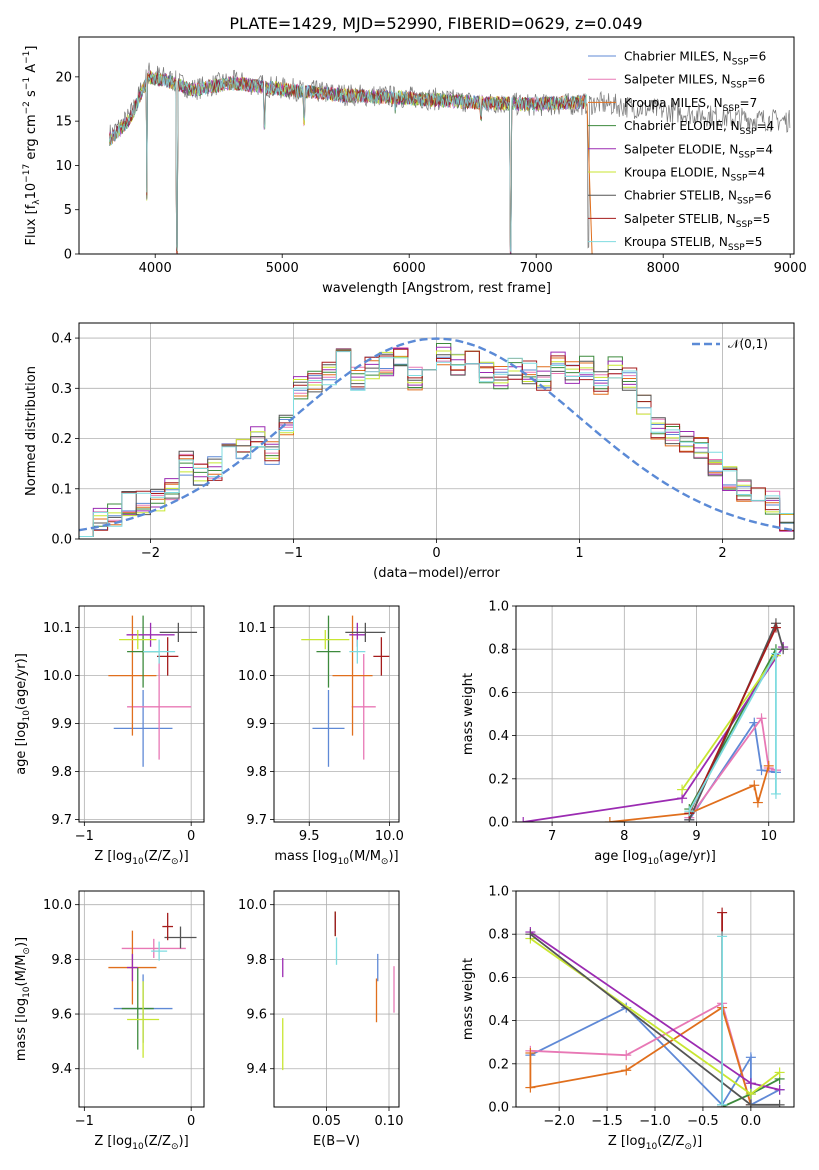 This screenshot has height=1170, width=819. Describe the element at coordinates (694, 82) in the screenshot. I see `legend-label: Salpeter MILES, NSSP=6` at that location.